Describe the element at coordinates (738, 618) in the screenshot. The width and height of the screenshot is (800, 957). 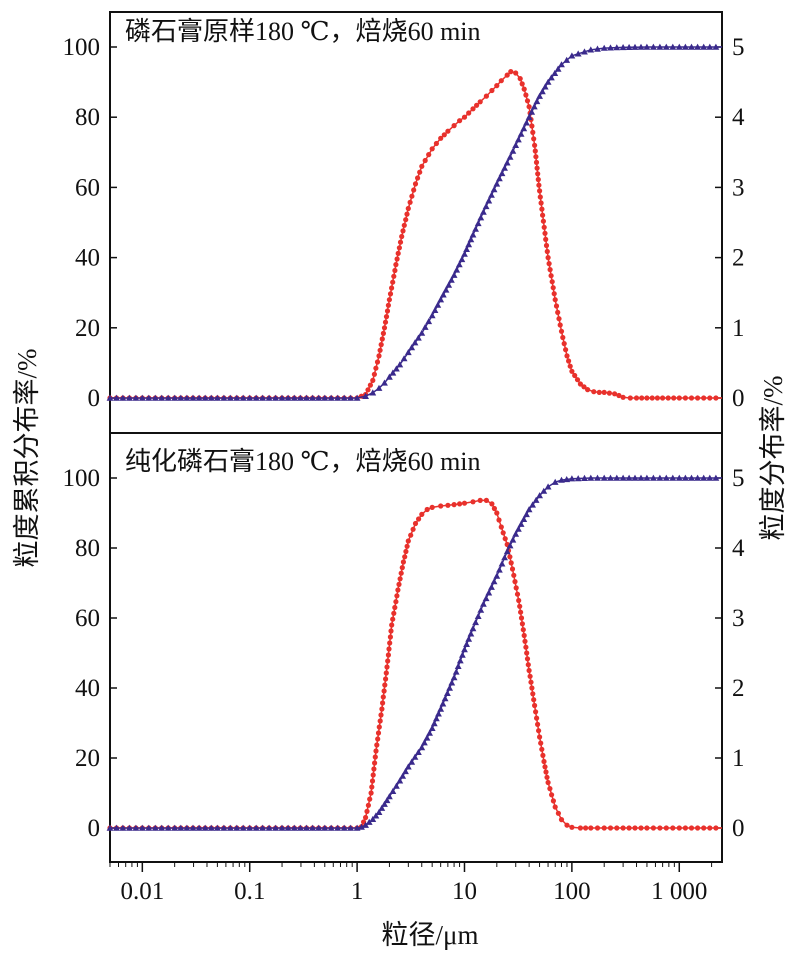
I see `right-tick-label: 3` at that location.